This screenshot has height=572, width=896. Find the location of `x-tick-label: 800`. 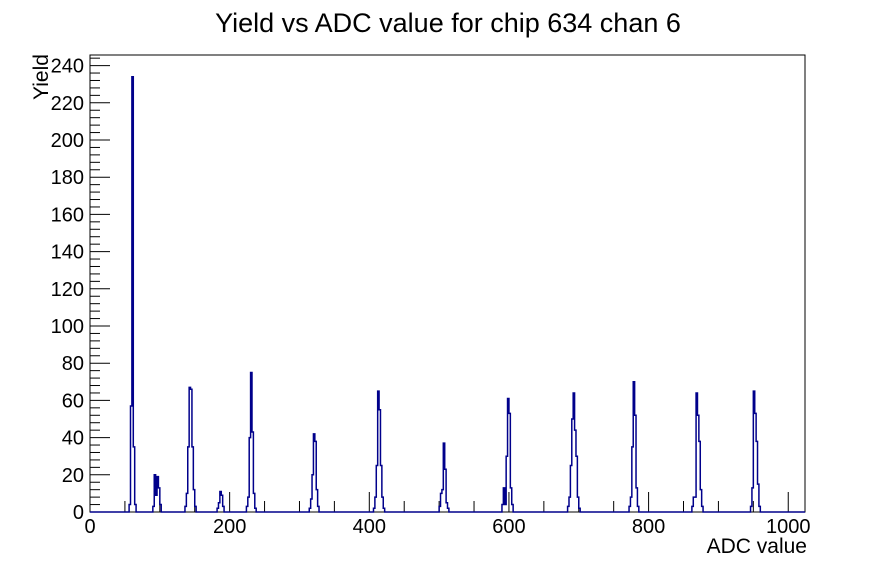

x-tick-label: 800 is located at coordinates (648, 527).